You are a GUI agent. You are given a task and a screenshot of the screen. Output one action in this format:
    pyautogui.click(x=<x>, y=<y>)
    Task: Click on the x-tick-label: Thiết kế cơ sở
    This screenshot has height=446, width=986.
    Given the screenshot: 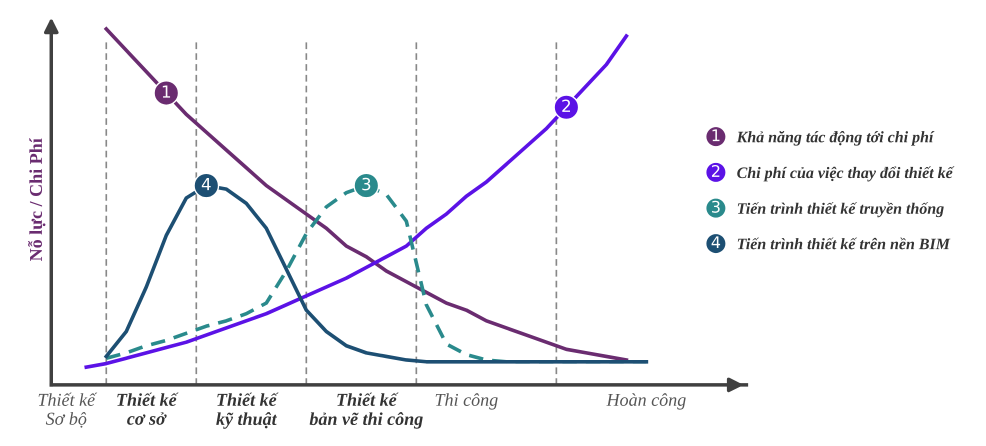 What is the action you would take?
    pyautogui.click(x=148, y=408)
    